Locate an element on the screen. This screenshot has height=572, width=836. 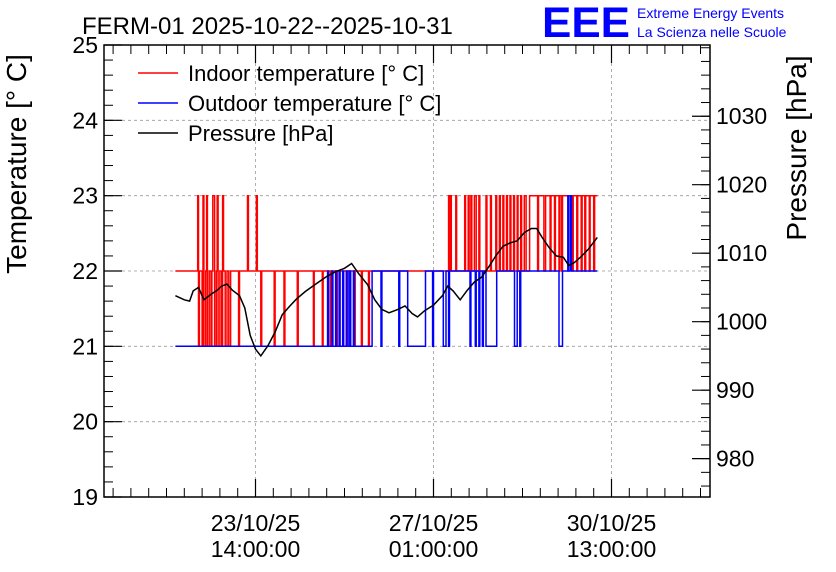
eee-logo-line1: Extreme Energy Events is located at coordinates (710, 13).